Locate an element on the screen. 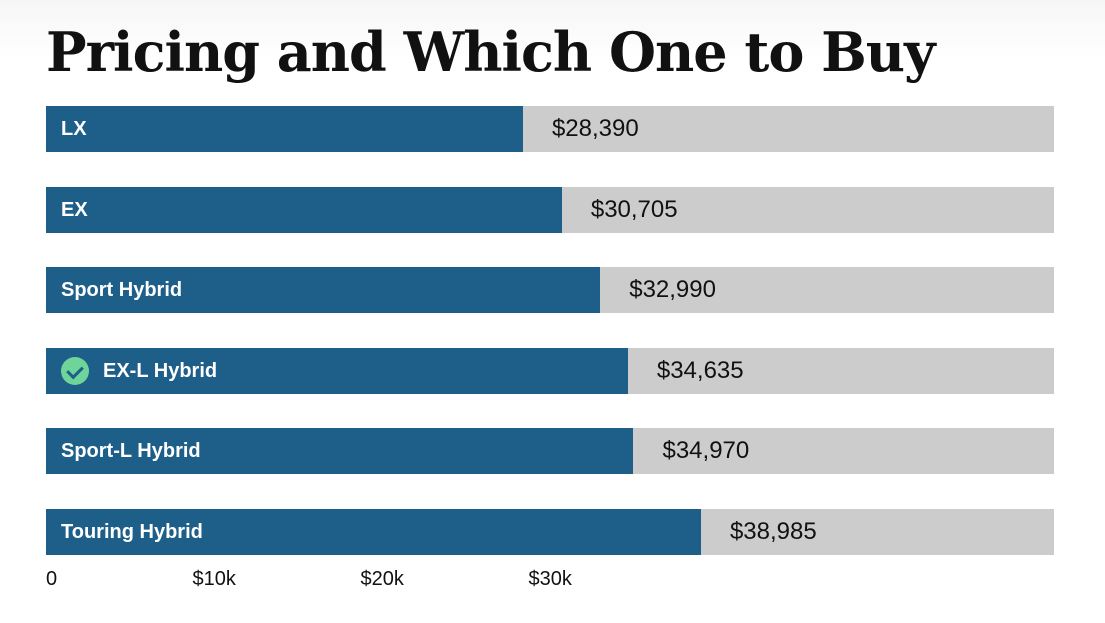 Image resolution: width=1105 pixels, height=623 pixels. category-label-text: LX is located at coordinates (74, 129).